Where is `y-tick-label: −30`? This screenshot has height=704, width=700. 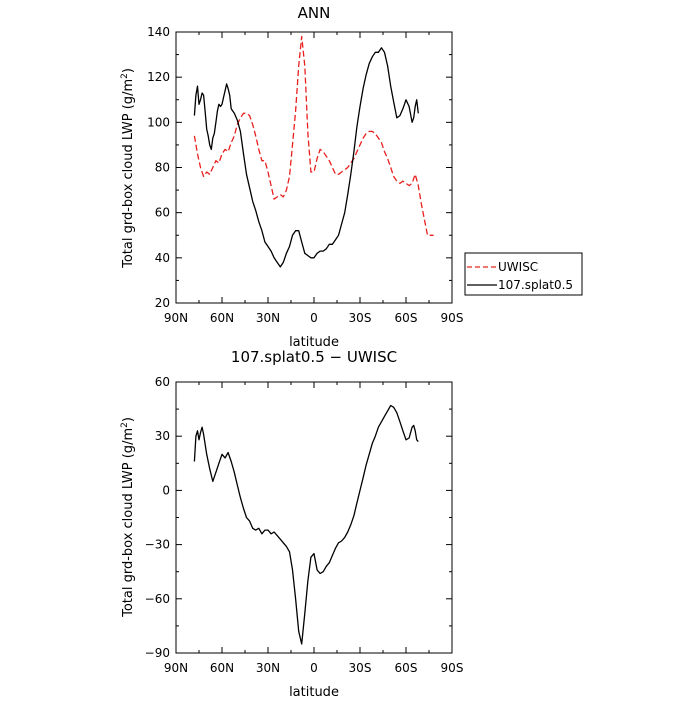
y-tick-label: −30 is located at coordinates (157, 545).